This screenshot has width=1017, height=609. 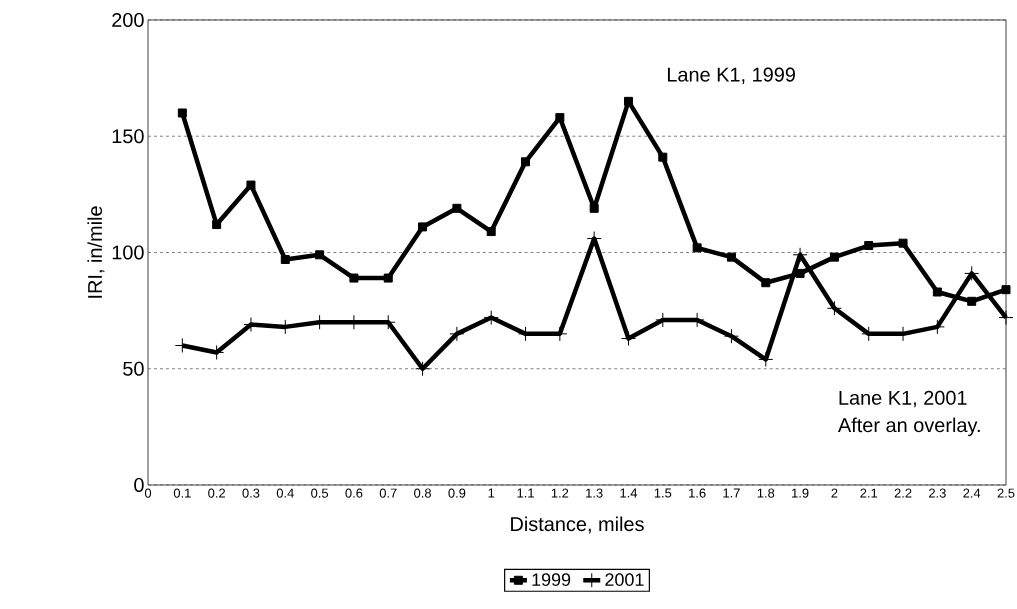 What do you see at coordinates (972, 493) in the screenshot?
I see `x-tick-label: 2.4` at bounding box center [972, 493].